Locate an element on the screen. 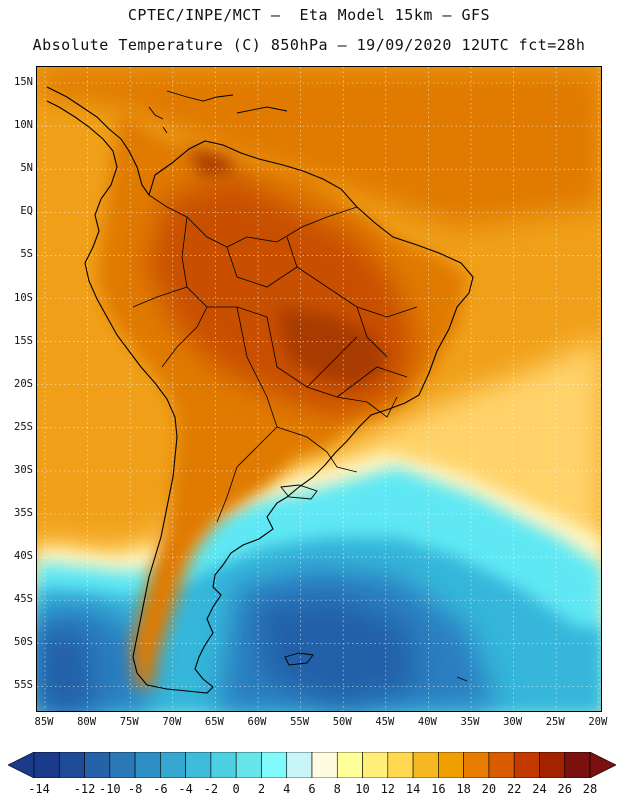  lon-label: 25W is located at coordinates (555, 722).